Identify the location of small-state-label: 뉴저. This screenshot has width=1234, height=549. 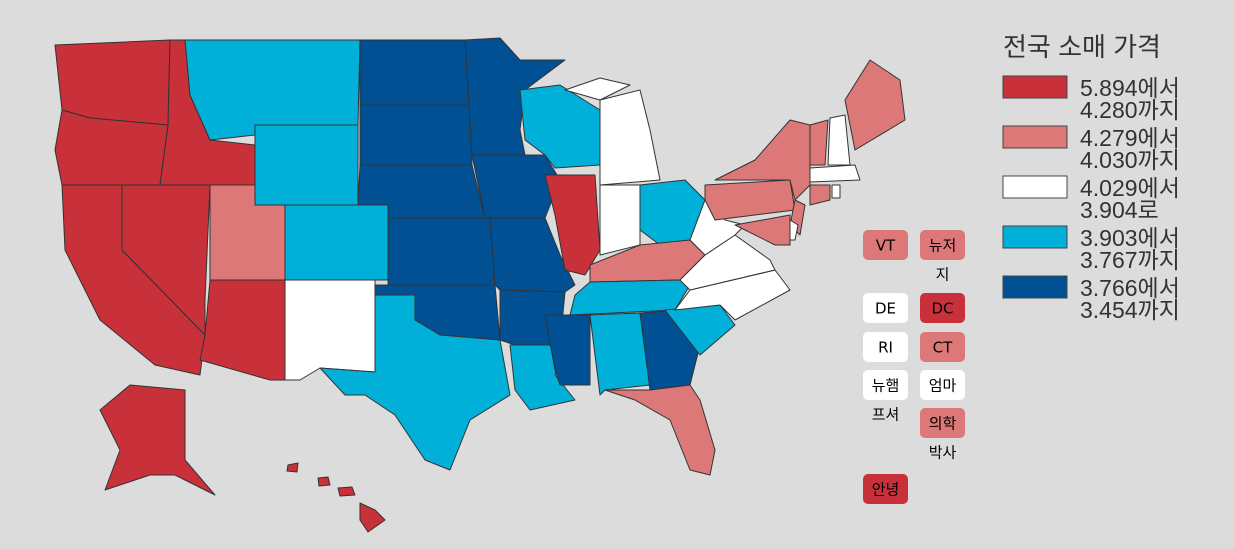
(943, 246).